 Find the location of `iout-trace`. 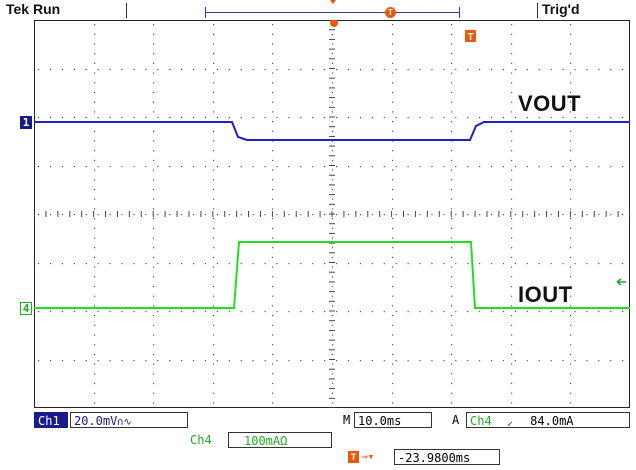

iout-trace is located at coordinates (332, 275).